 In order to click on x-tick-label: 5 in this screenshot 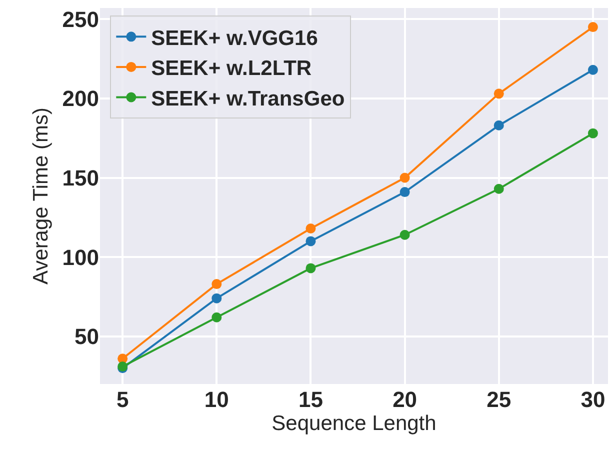, I will do `click(122, 399)`.